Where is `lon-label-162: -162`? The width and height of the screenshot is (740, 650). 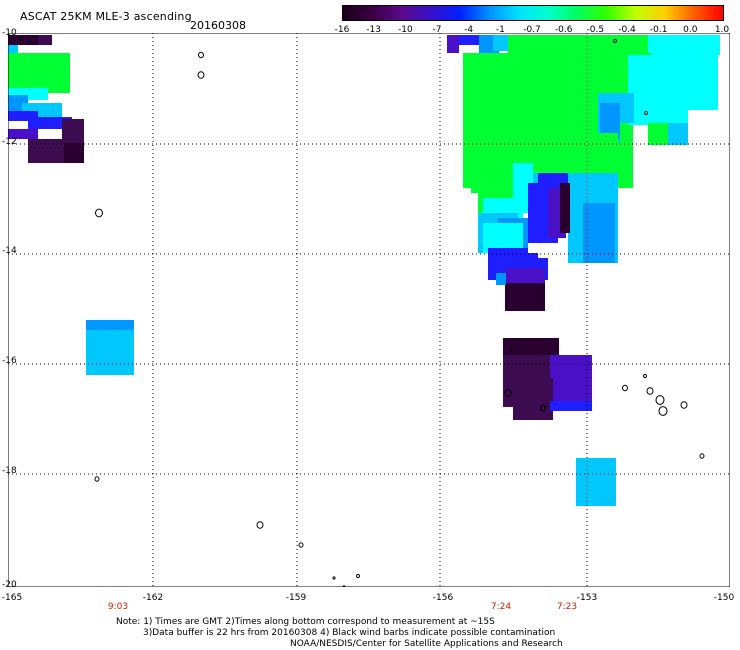
lon-label-162: -162 is located at coordinates (153, 598).